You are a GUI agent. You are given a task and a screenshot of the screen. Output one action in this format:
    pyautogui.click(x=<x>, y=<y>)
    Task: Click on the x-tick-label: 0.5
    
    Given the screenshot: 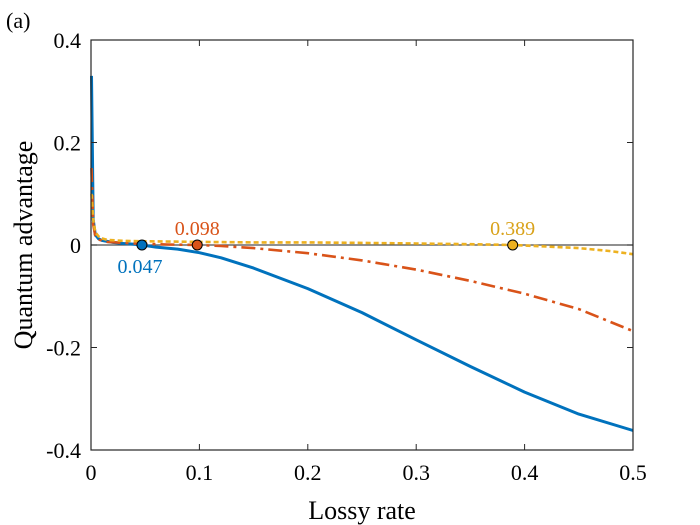 What is the action you would take?
    pyautogui.click(x=633, y=472)
    